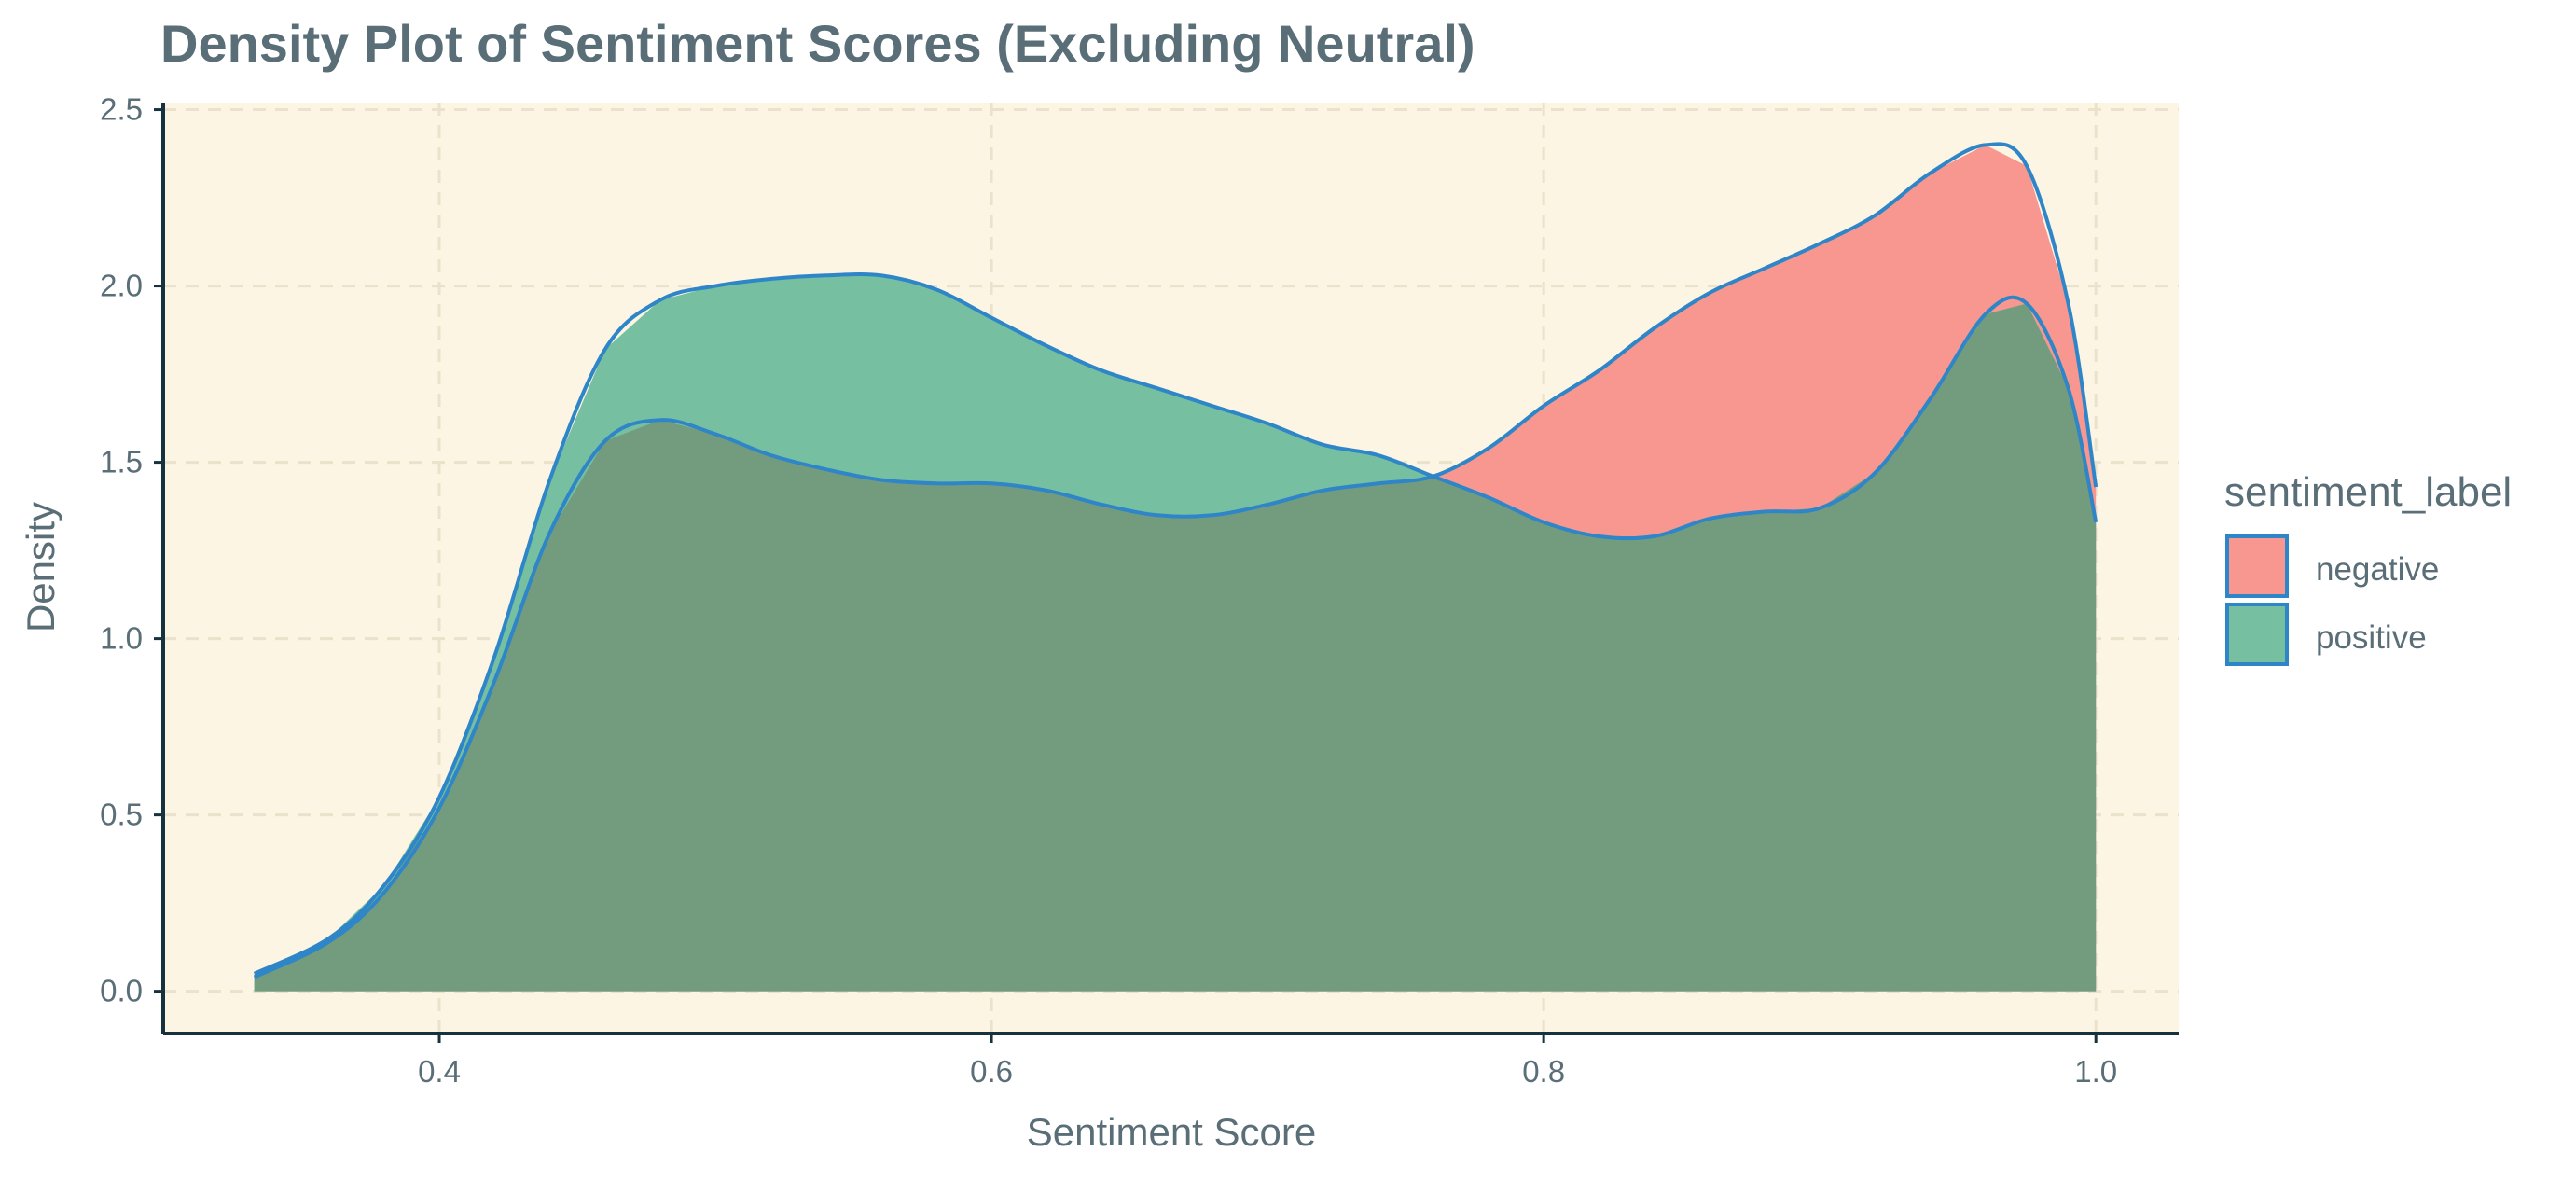 The image size is (2576, 1180). Describe the element at coordinates (992, 1071) in the screenshot. I see `x-tick-label: 0.6` at that location.